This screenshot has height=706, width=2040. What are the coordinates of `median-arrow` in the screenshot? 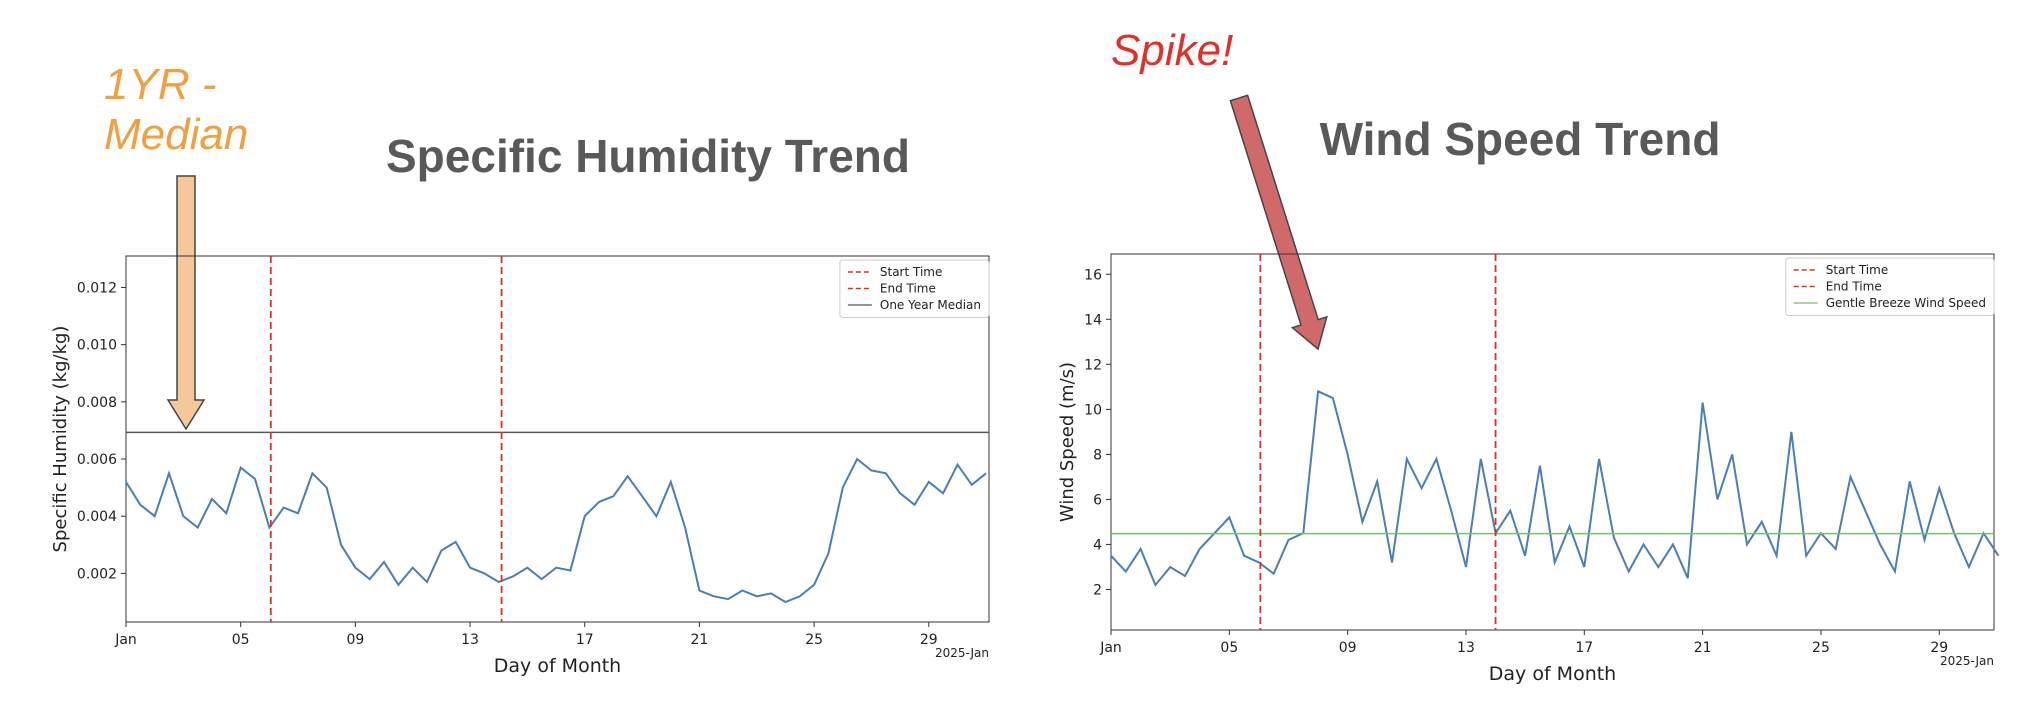 It's located at (186, 303).